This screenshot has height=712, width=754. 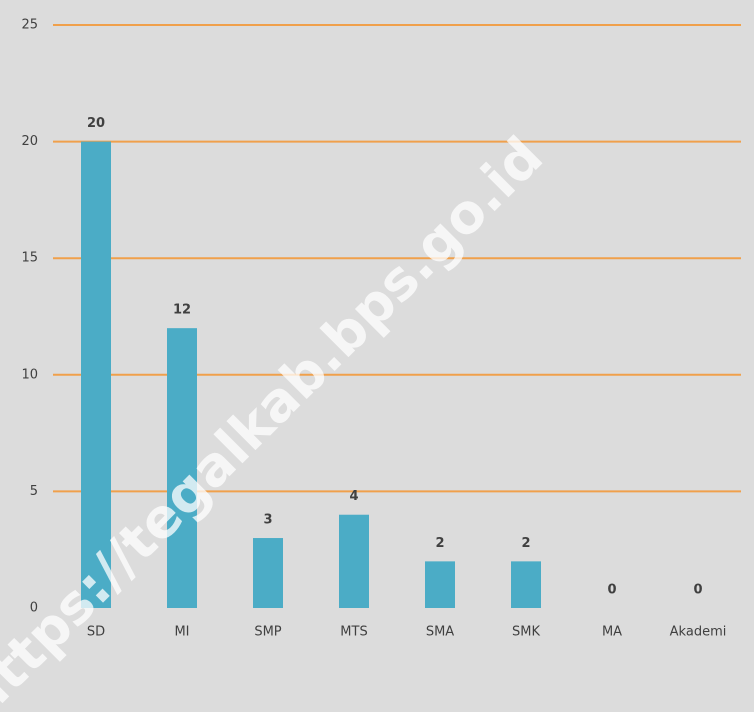 I want to click on y-tick-label: 10, so click(x=29, y=374).